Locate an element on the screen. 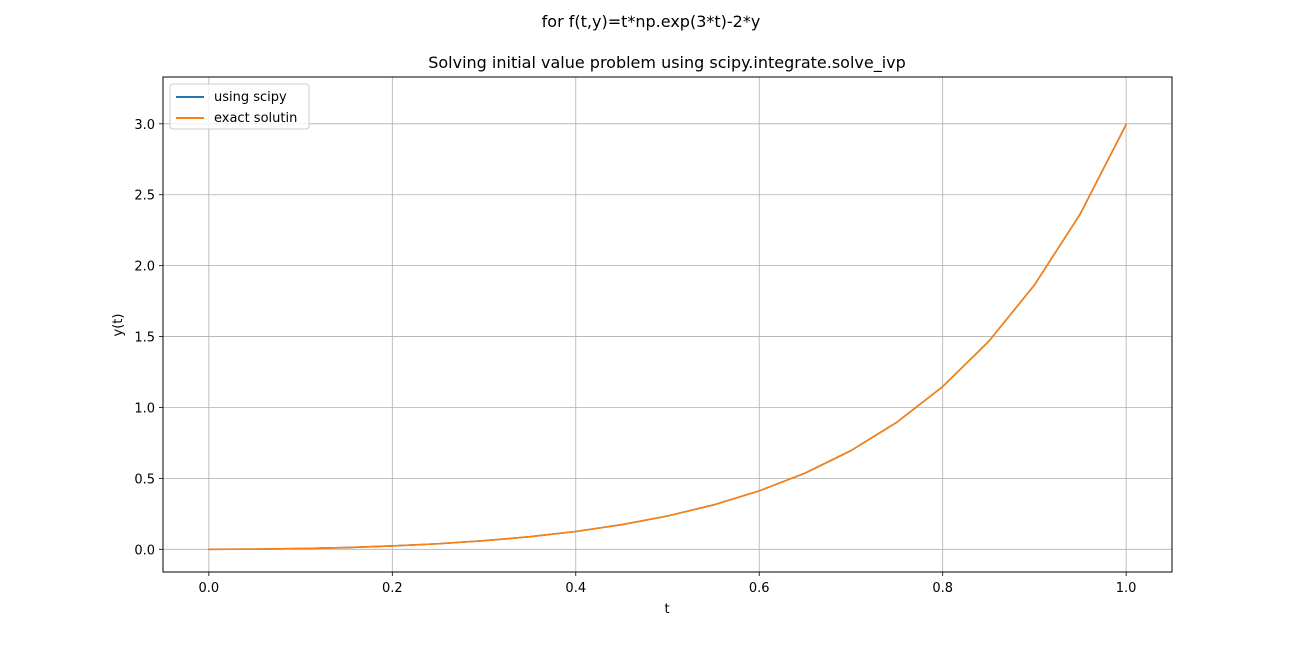 The height and width of the screenshot is (647, 1302). figure-suptitle: for f(t,y)=t*np.exp(3*t)-2*y is located at coordinates (651, 21).